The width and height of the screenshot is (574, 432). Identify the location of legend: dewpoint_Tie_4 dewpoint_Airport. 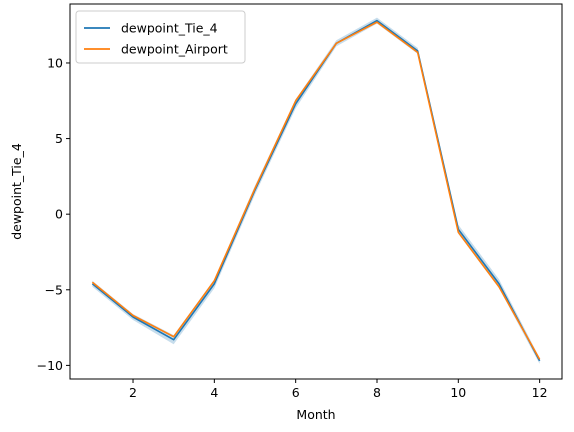
(160, 37).